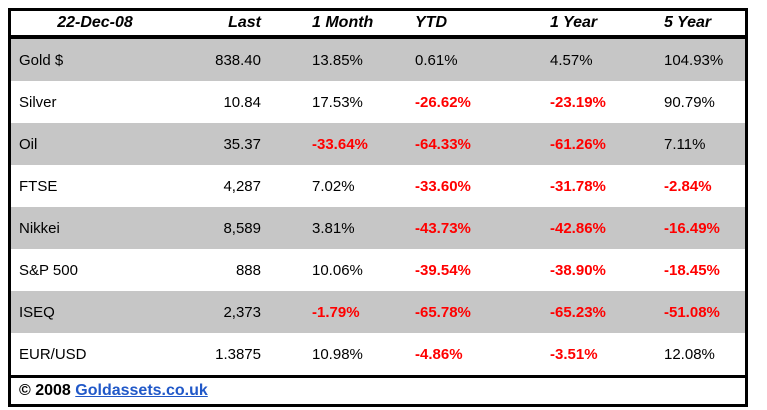  I want to click on asset-name-cell: Silver, so click(38, 102).